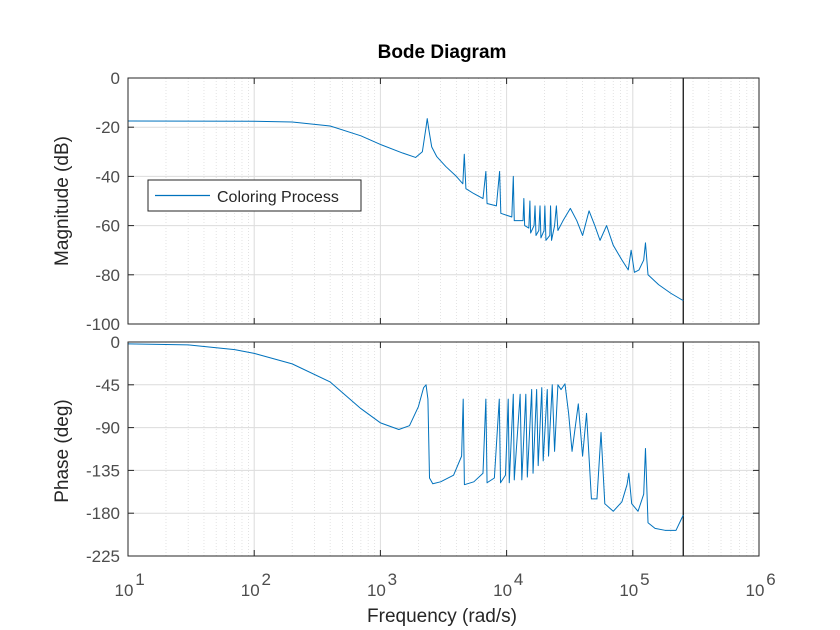 The image size is (840, 630). What do you see at coordinates (103, 470) in the screenshot?
I see `phase-y-tick-label: -135` at bounding box center [103, 470].